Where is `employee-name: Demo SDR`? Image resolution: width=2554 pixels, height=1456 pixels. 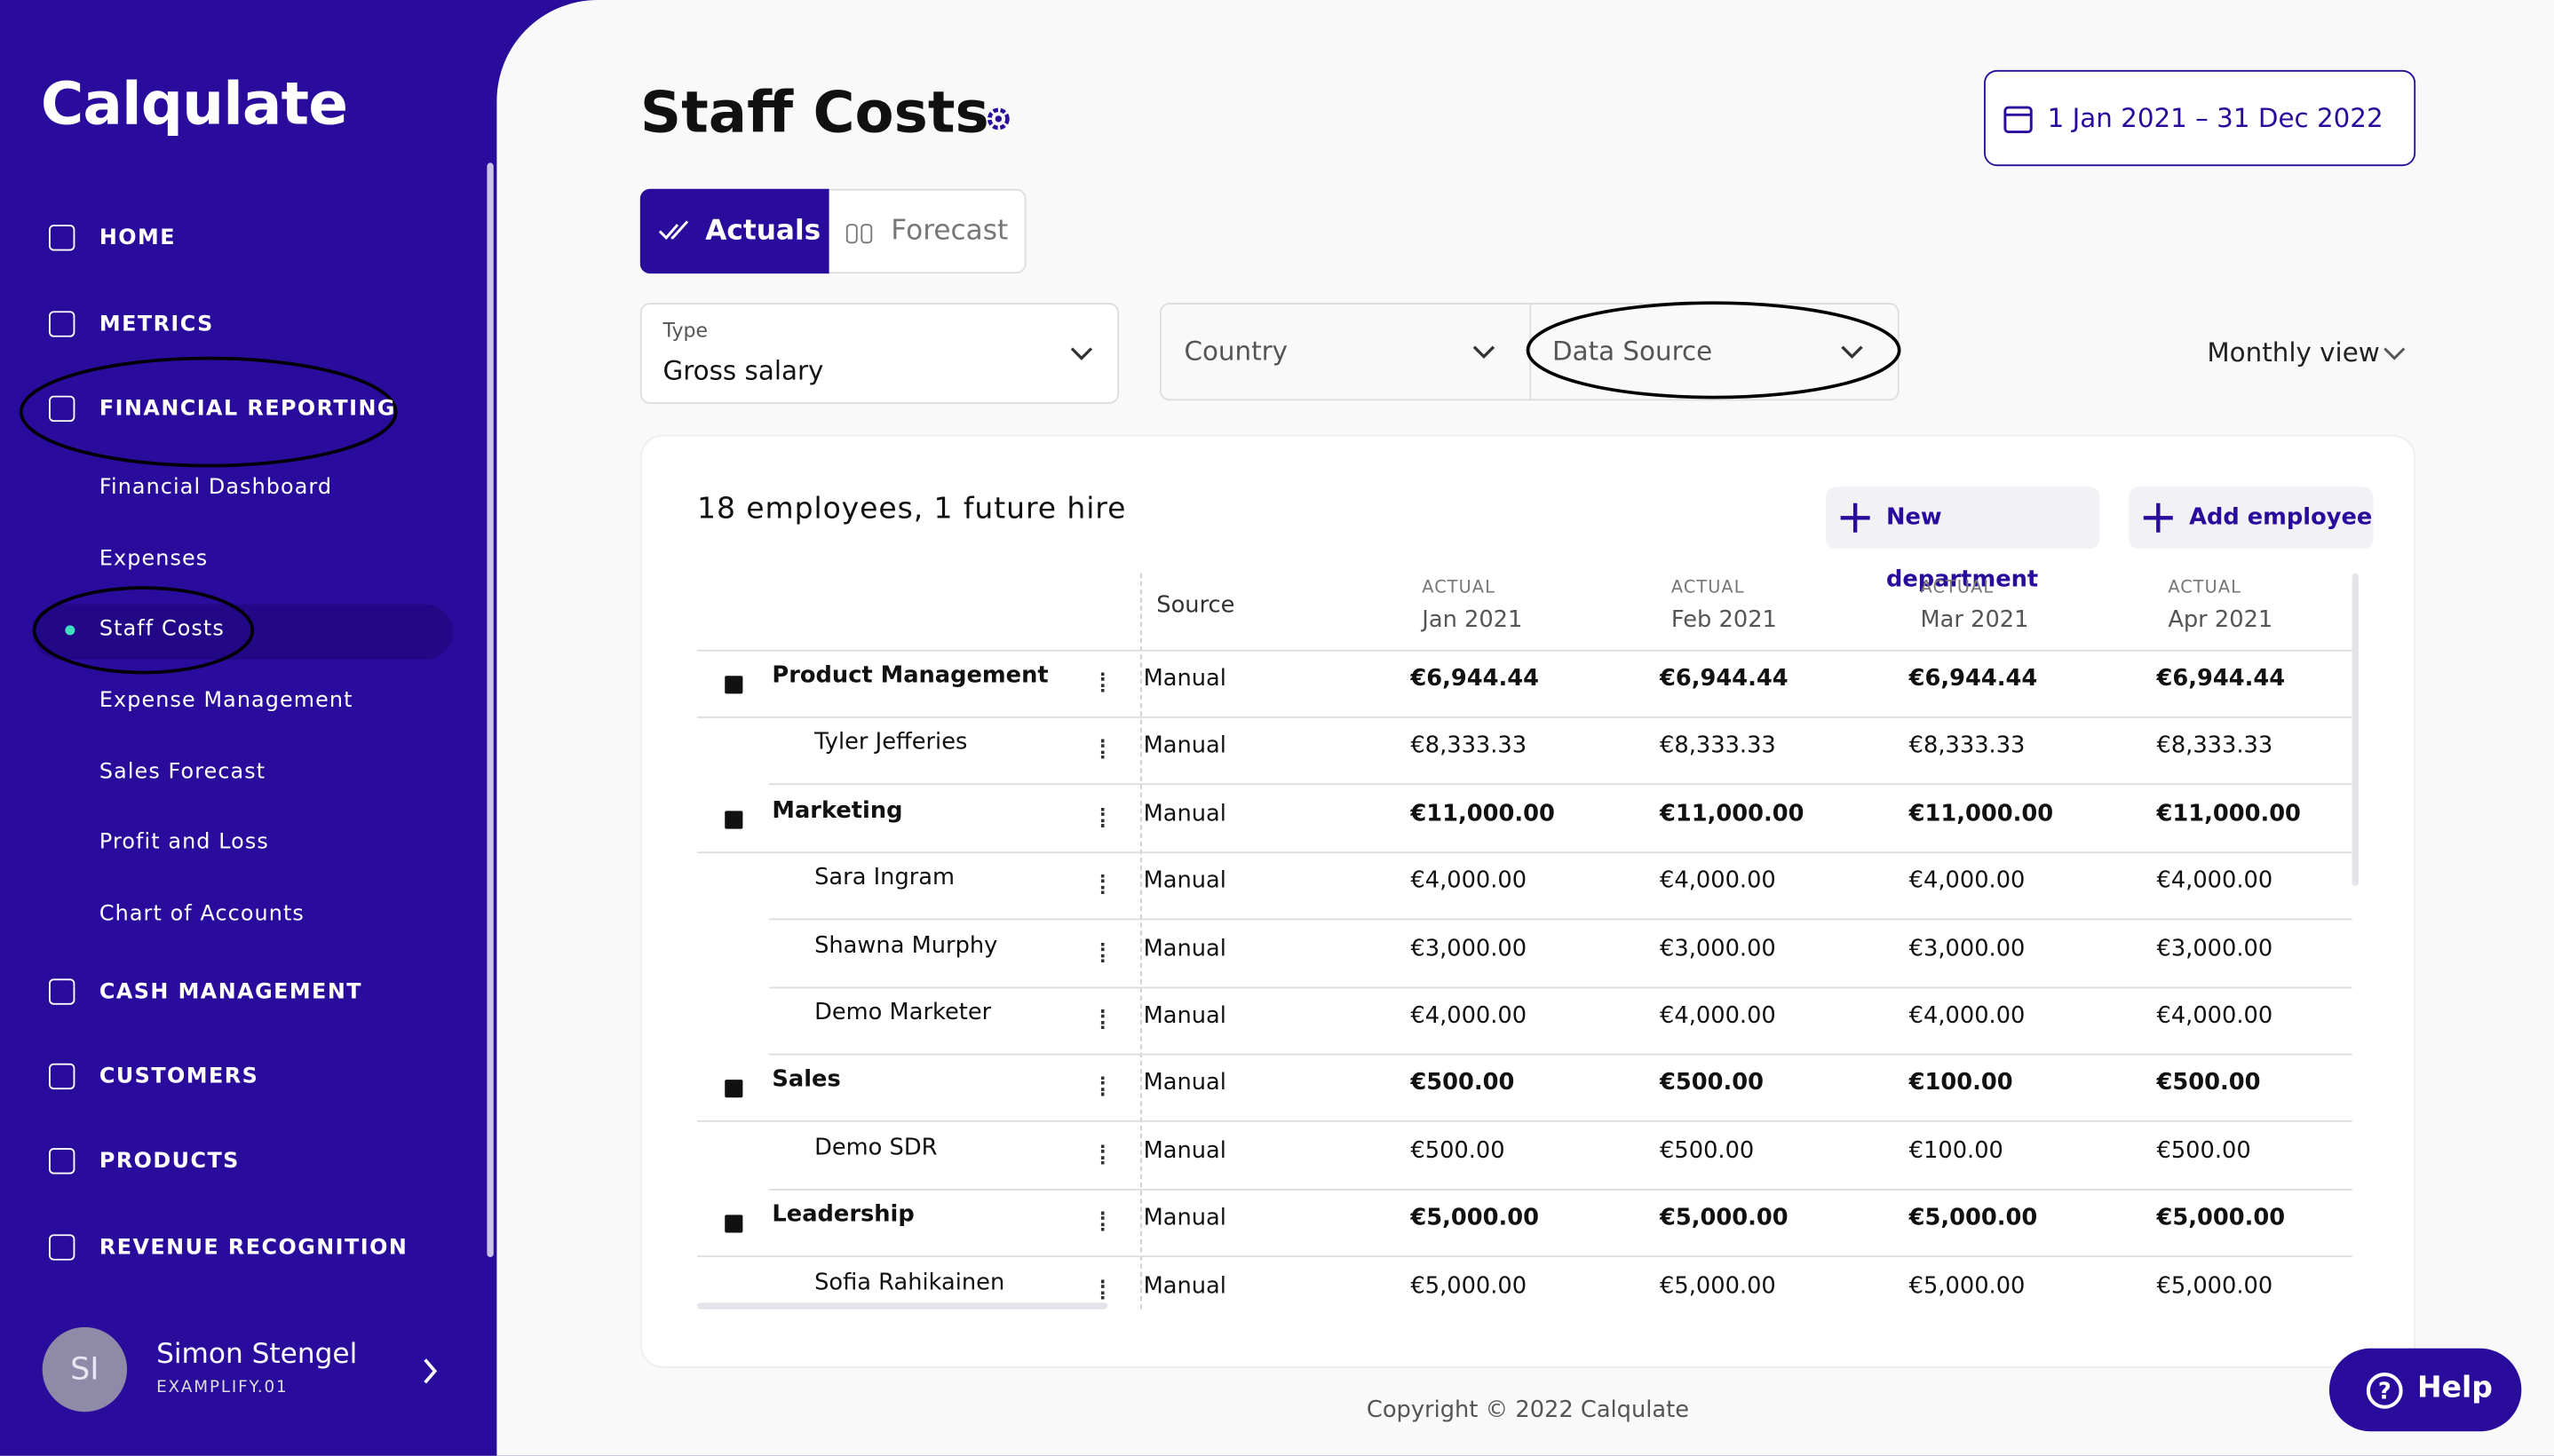
employee-name: Demo SDR is located at coordinates (876, 1148).